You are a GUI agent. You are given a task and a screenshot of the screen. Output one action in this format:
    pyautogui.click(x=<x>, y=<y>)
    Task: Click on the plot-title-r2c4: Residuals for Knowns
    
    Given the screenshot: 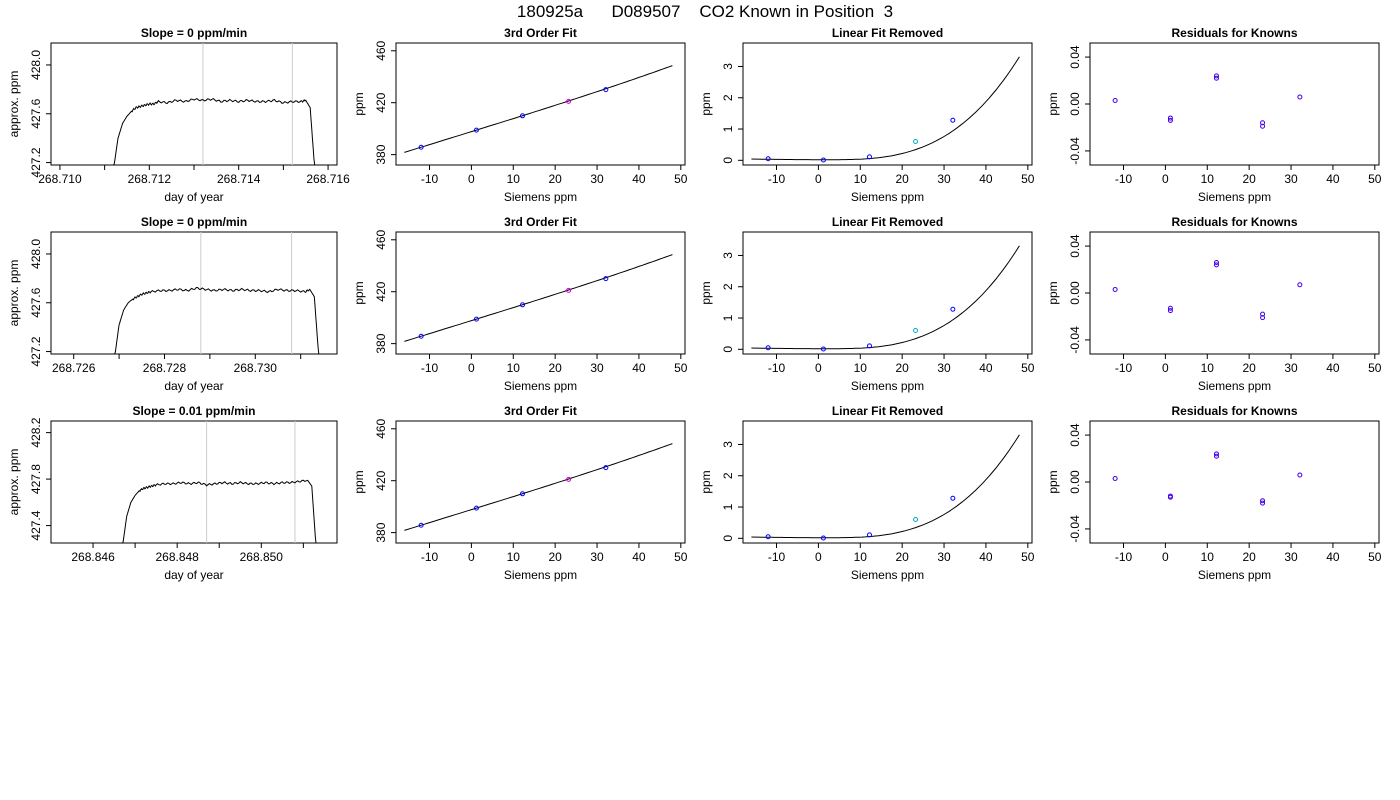 What is the action you would take?
    pyautogui.click(x=1234, y=222)
    